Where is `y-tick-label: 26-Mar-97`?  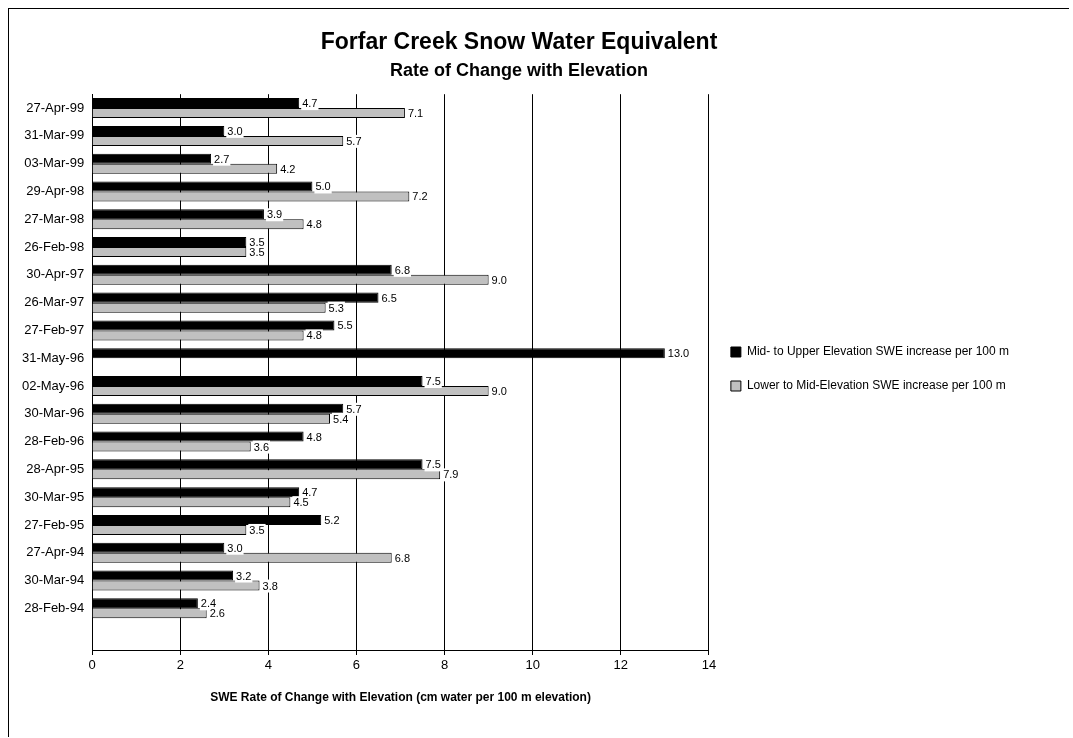
y-tick-label: 26-Mar-97 is located at coordinates (54, 302).